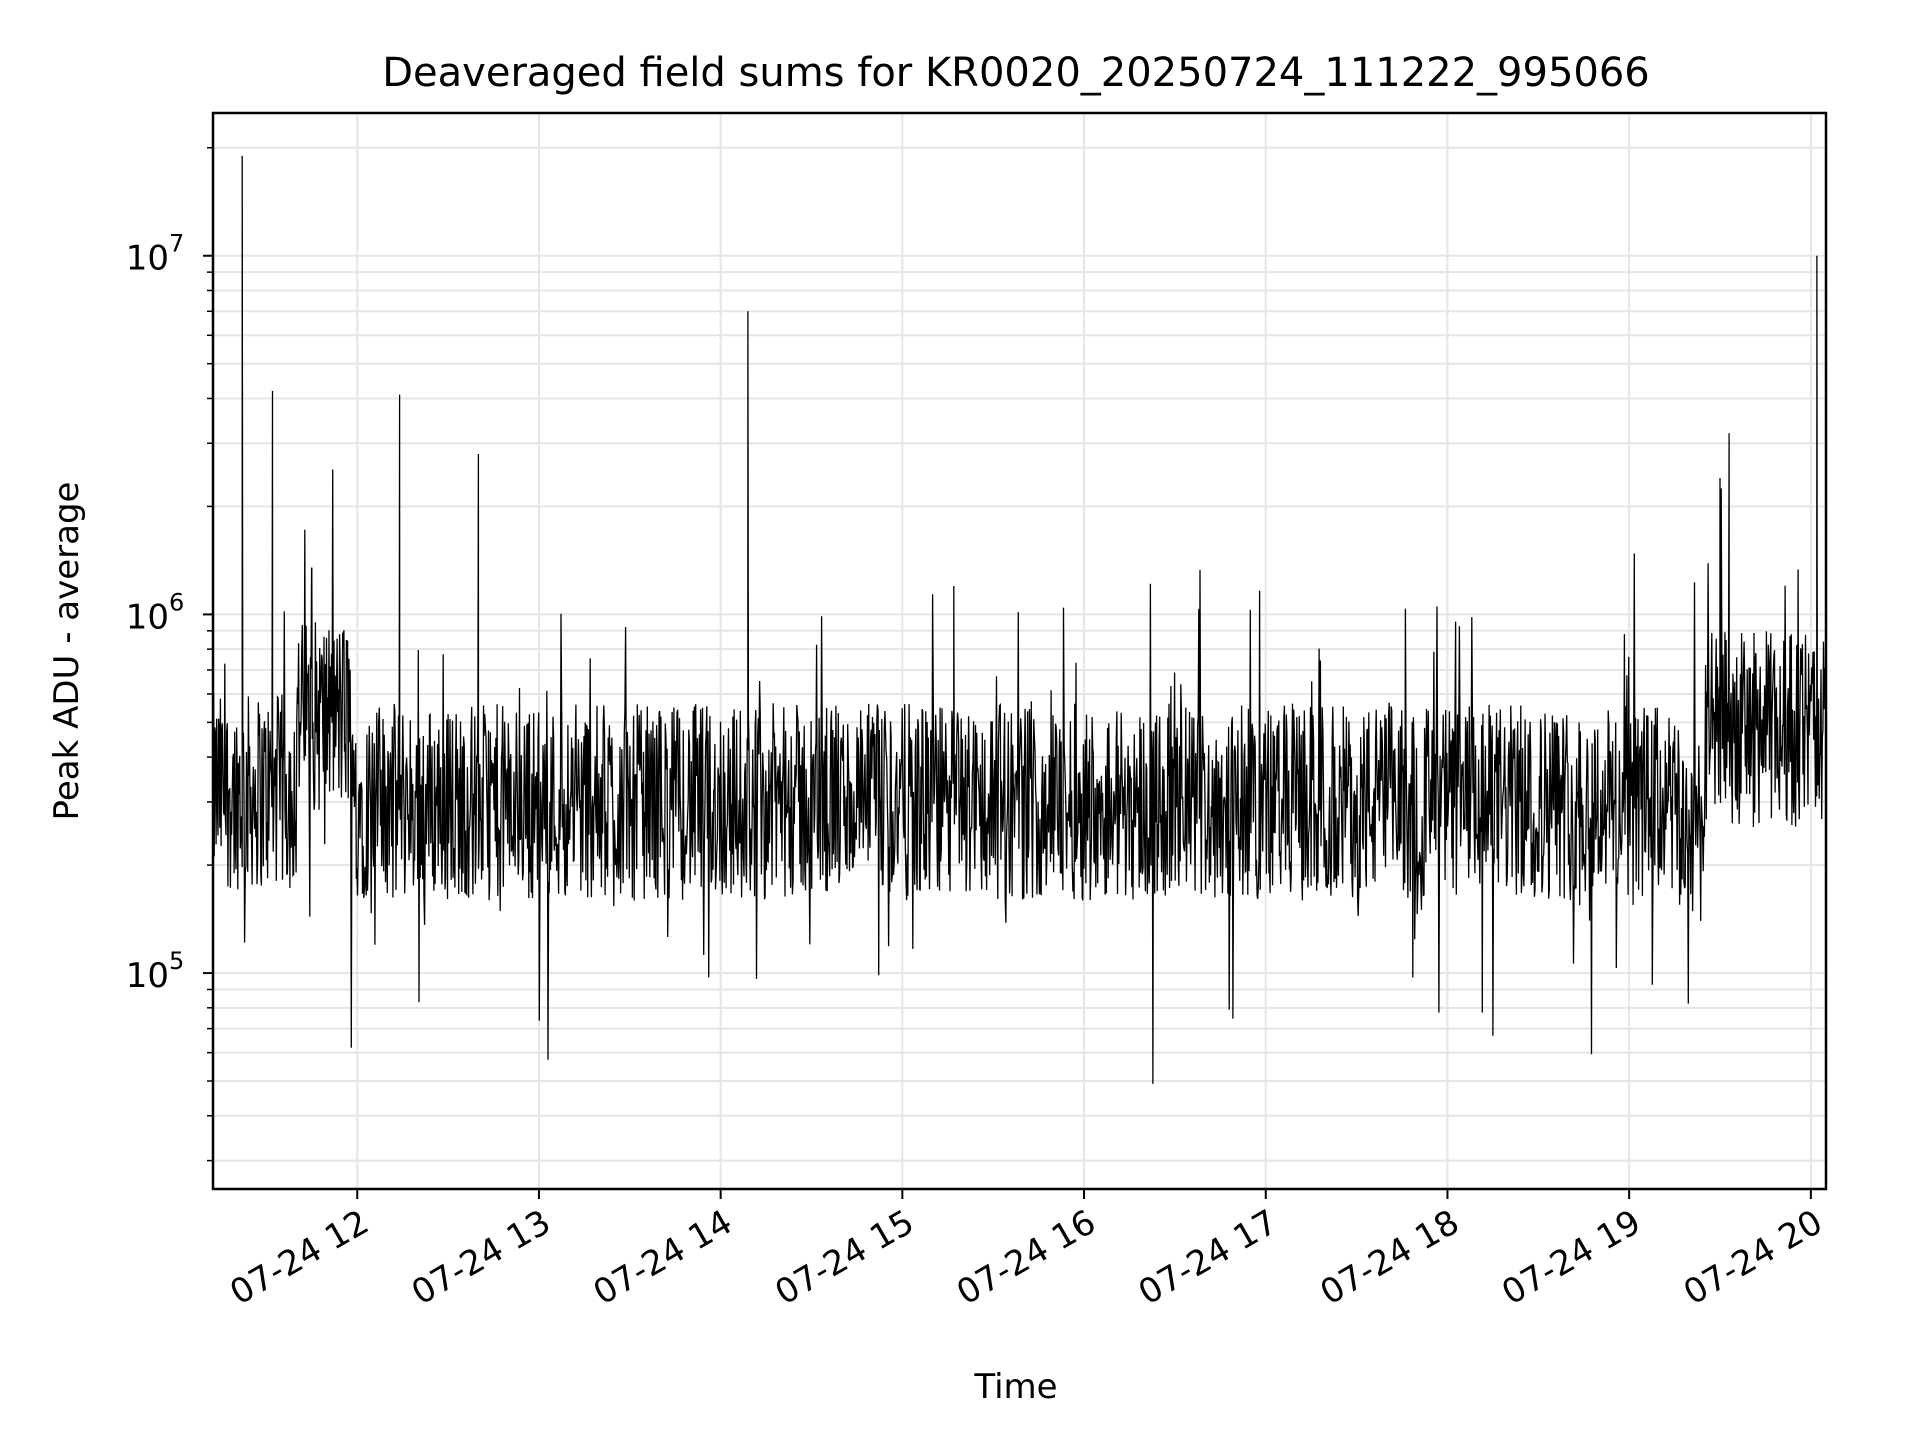 The width and height of the screenshot is (1920, 1440). Describe the element at coordinates (67, 651) in the screenshot. I see `y-axis-label: Peak ADU - average` at that location.